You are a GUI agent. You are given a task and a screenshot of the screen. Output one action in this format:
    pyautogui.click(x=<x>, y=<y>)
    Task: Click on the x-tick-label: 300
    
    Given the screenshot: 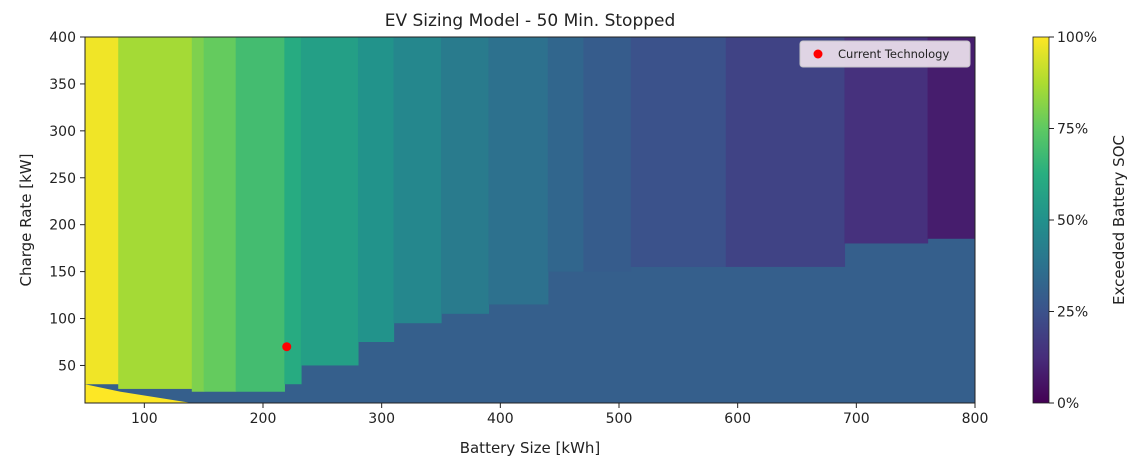 What is the action you would take?
    pyautogui.click(x=381, y=419)
    